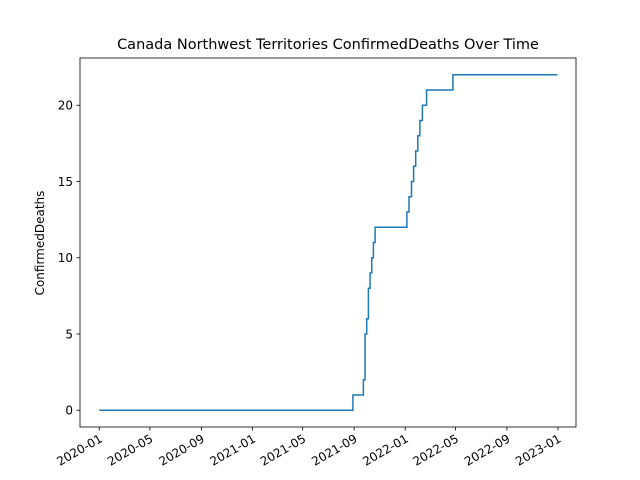 The width and height of the screenshot is (640, 480). I want to click on y-axis: 0 5 10 15 20, so click(69, 258).